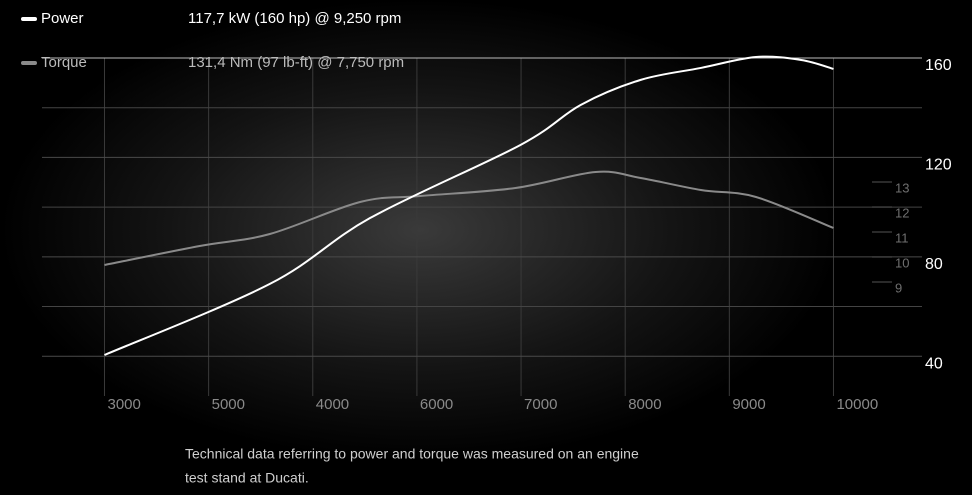 This screenshot has width=972, height=495. Describe the element at coordinates (902, 212) in the screenshot. I see `y2-tick-label: 12` at that location.